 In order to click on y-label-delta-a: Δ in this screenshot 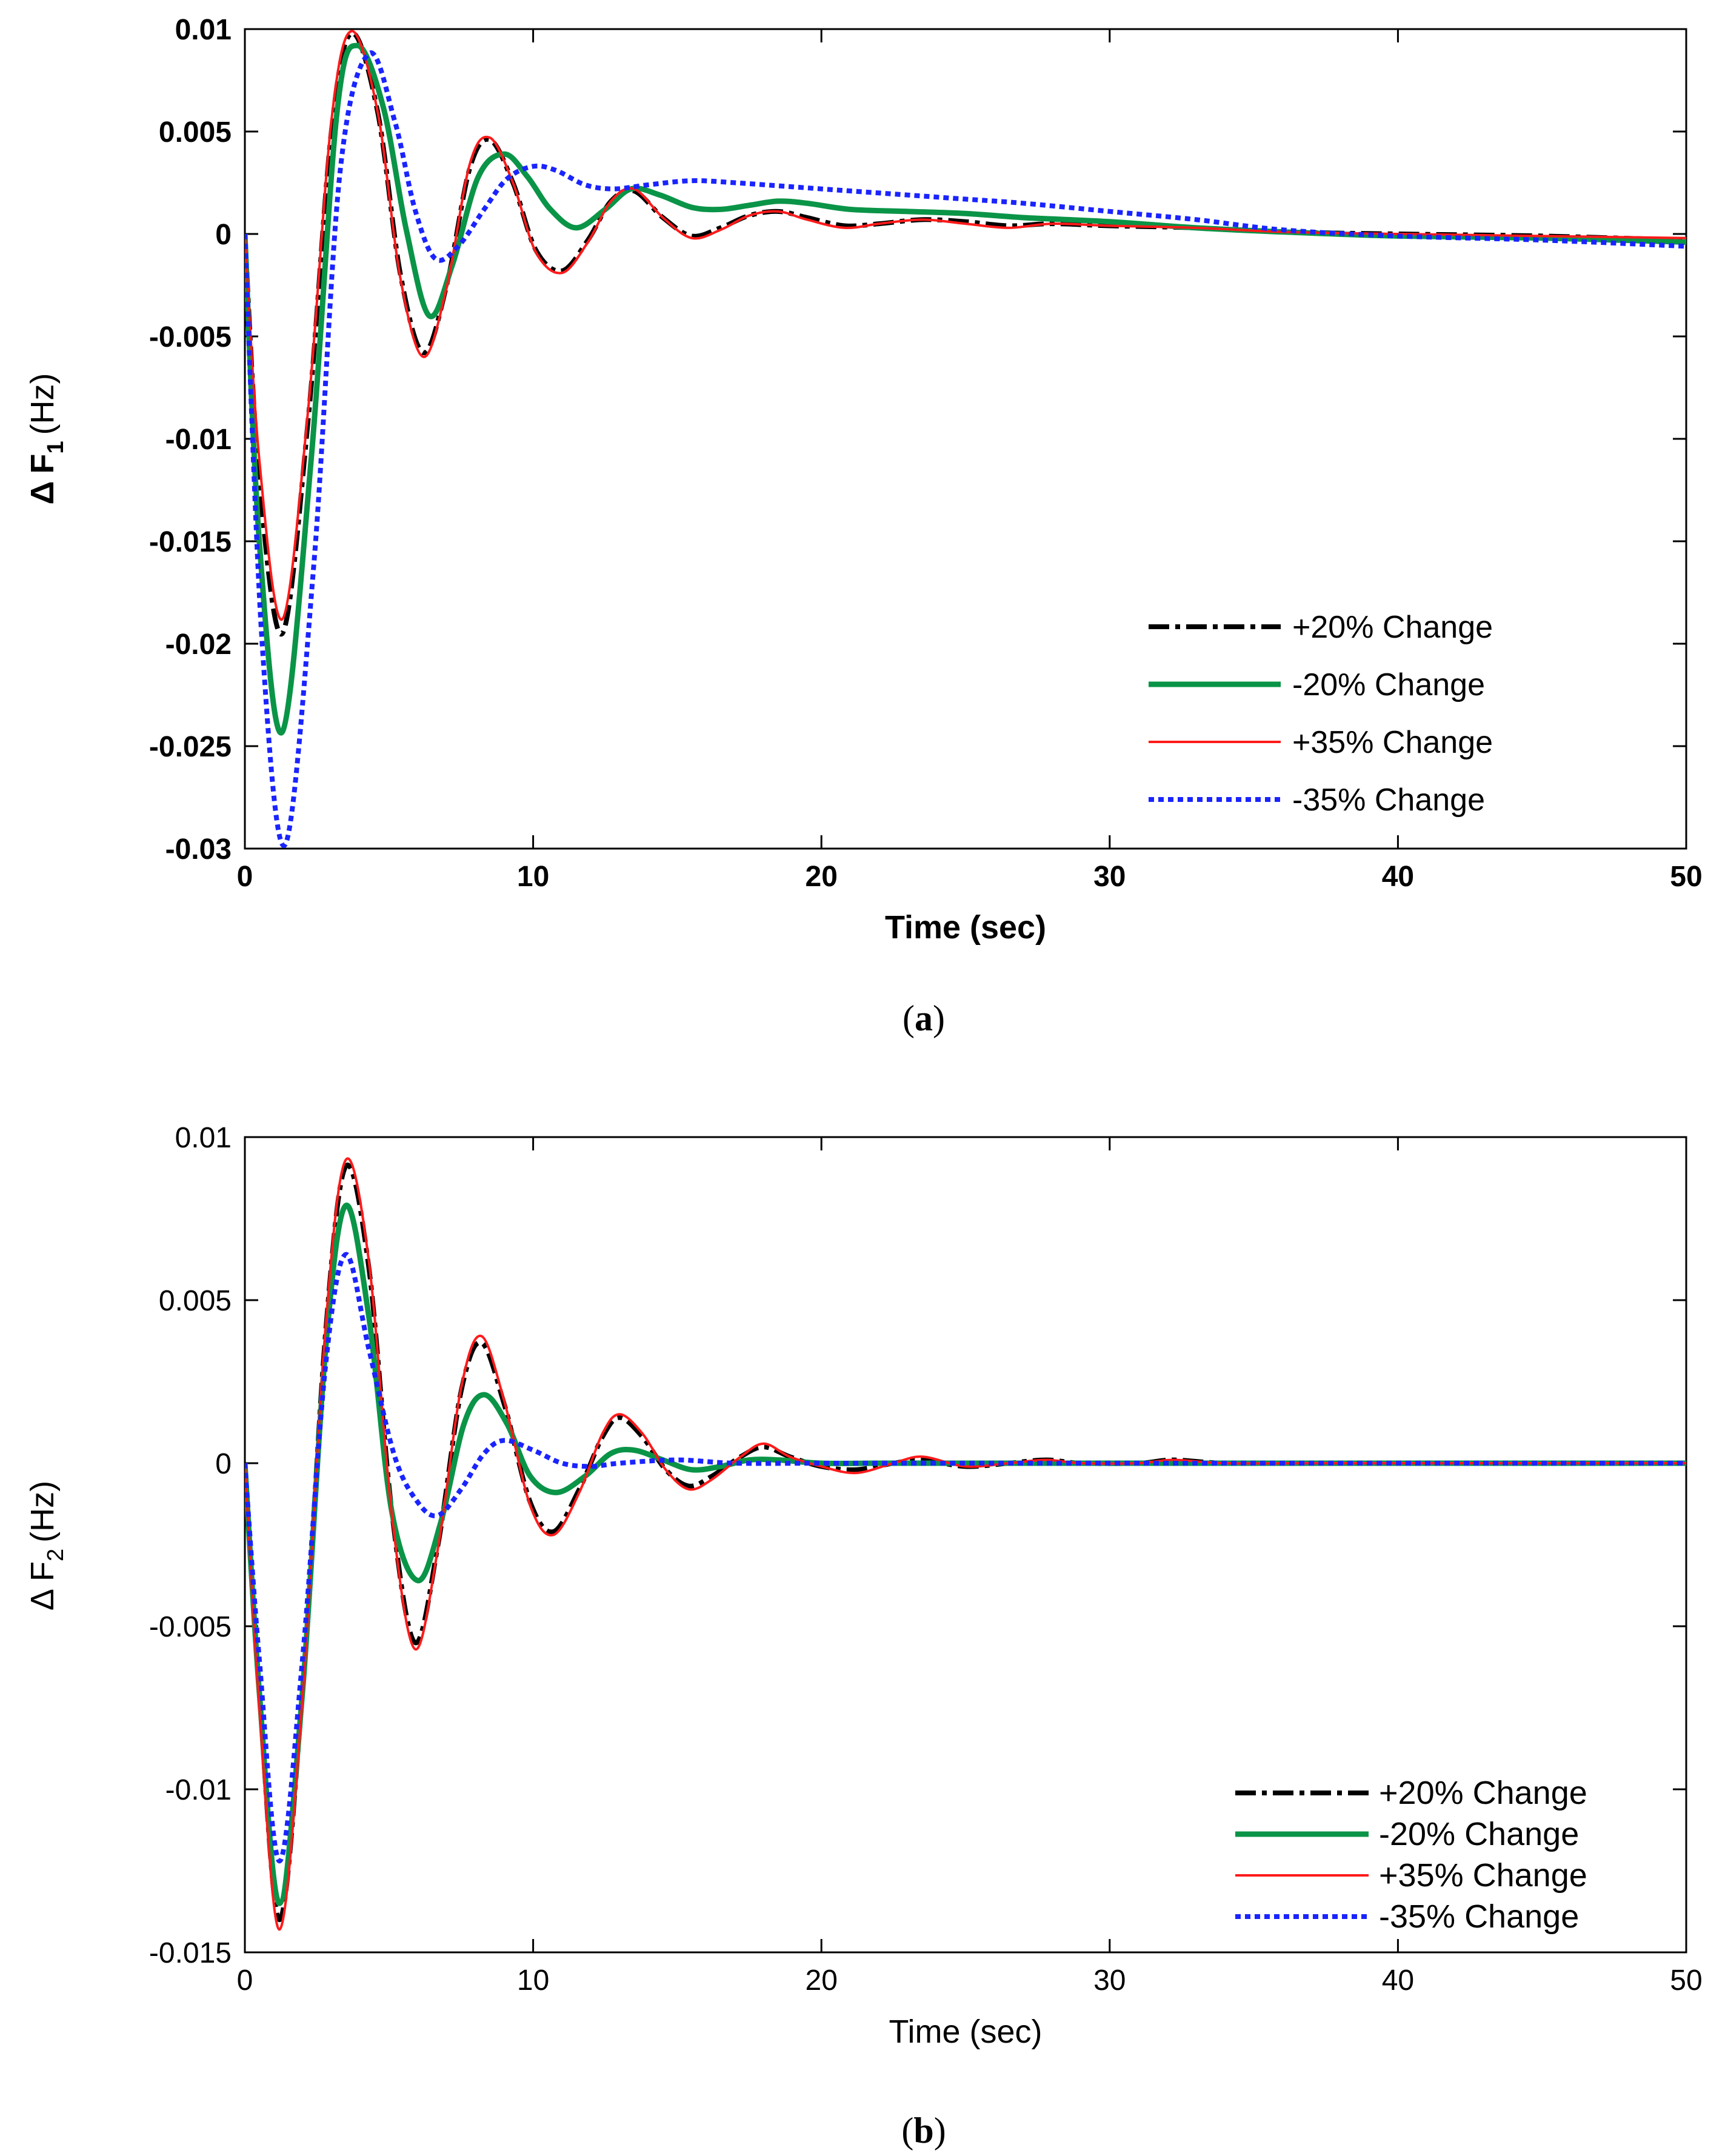, I will do `click(42, 493)`.